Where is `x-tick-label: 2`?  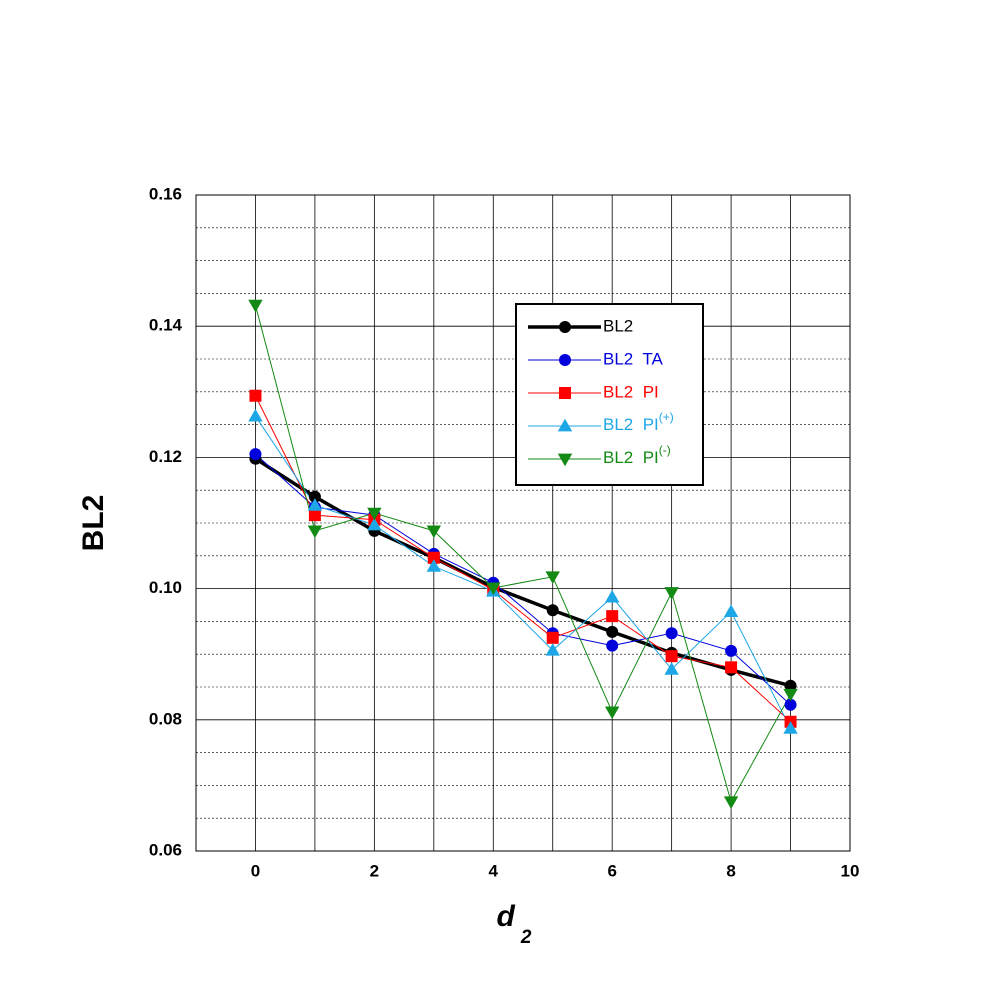
x-tick-label: 2 is located at coordinates (374, 870).